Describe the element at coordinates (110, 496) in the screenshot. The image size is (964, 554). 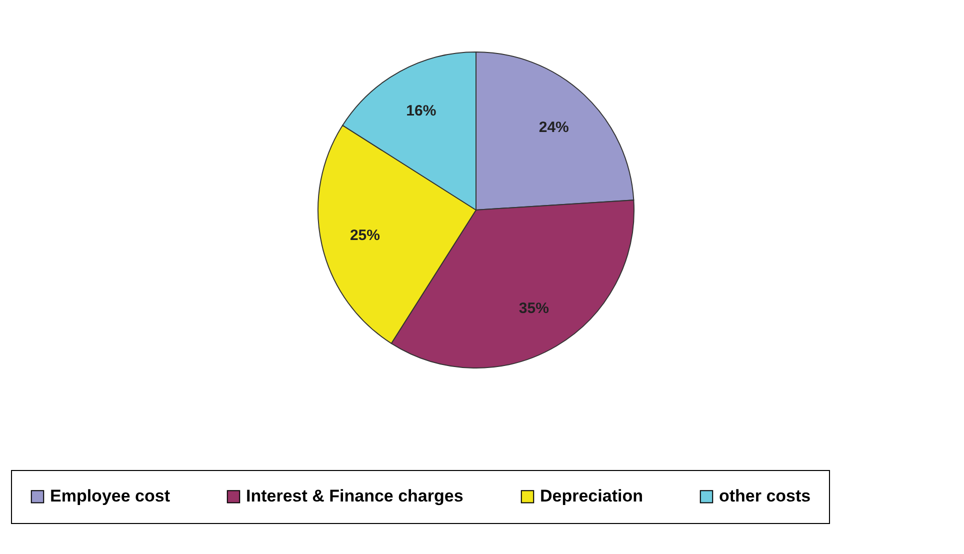
I see `legend-label: Employee cost` at that location.